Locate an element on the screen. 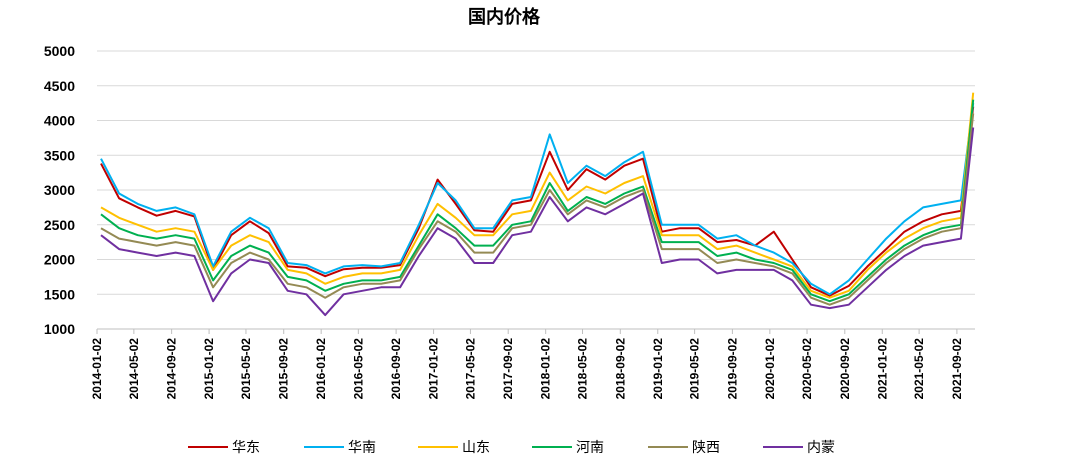  y-tick-label: 4000 is located at coordinates (59, 121).